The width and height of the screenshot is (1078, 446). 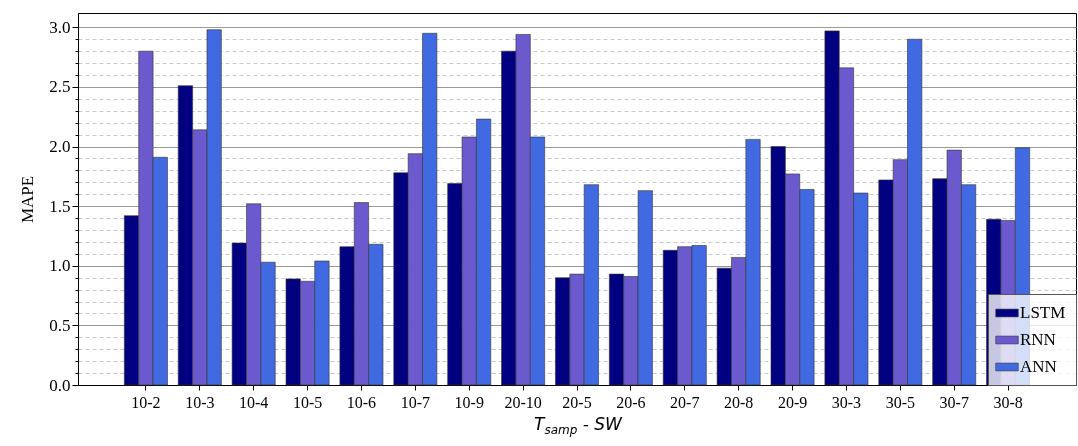 I want to click on x-tick-label: 30-8, so click(x=1008, y=402).